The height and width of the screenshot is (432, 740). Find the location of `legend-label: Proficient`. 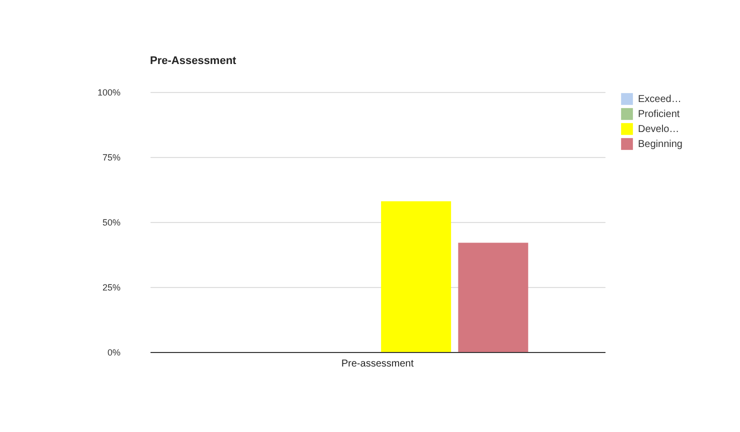

legend-label: Proficient is located at coordinates (659, 114).